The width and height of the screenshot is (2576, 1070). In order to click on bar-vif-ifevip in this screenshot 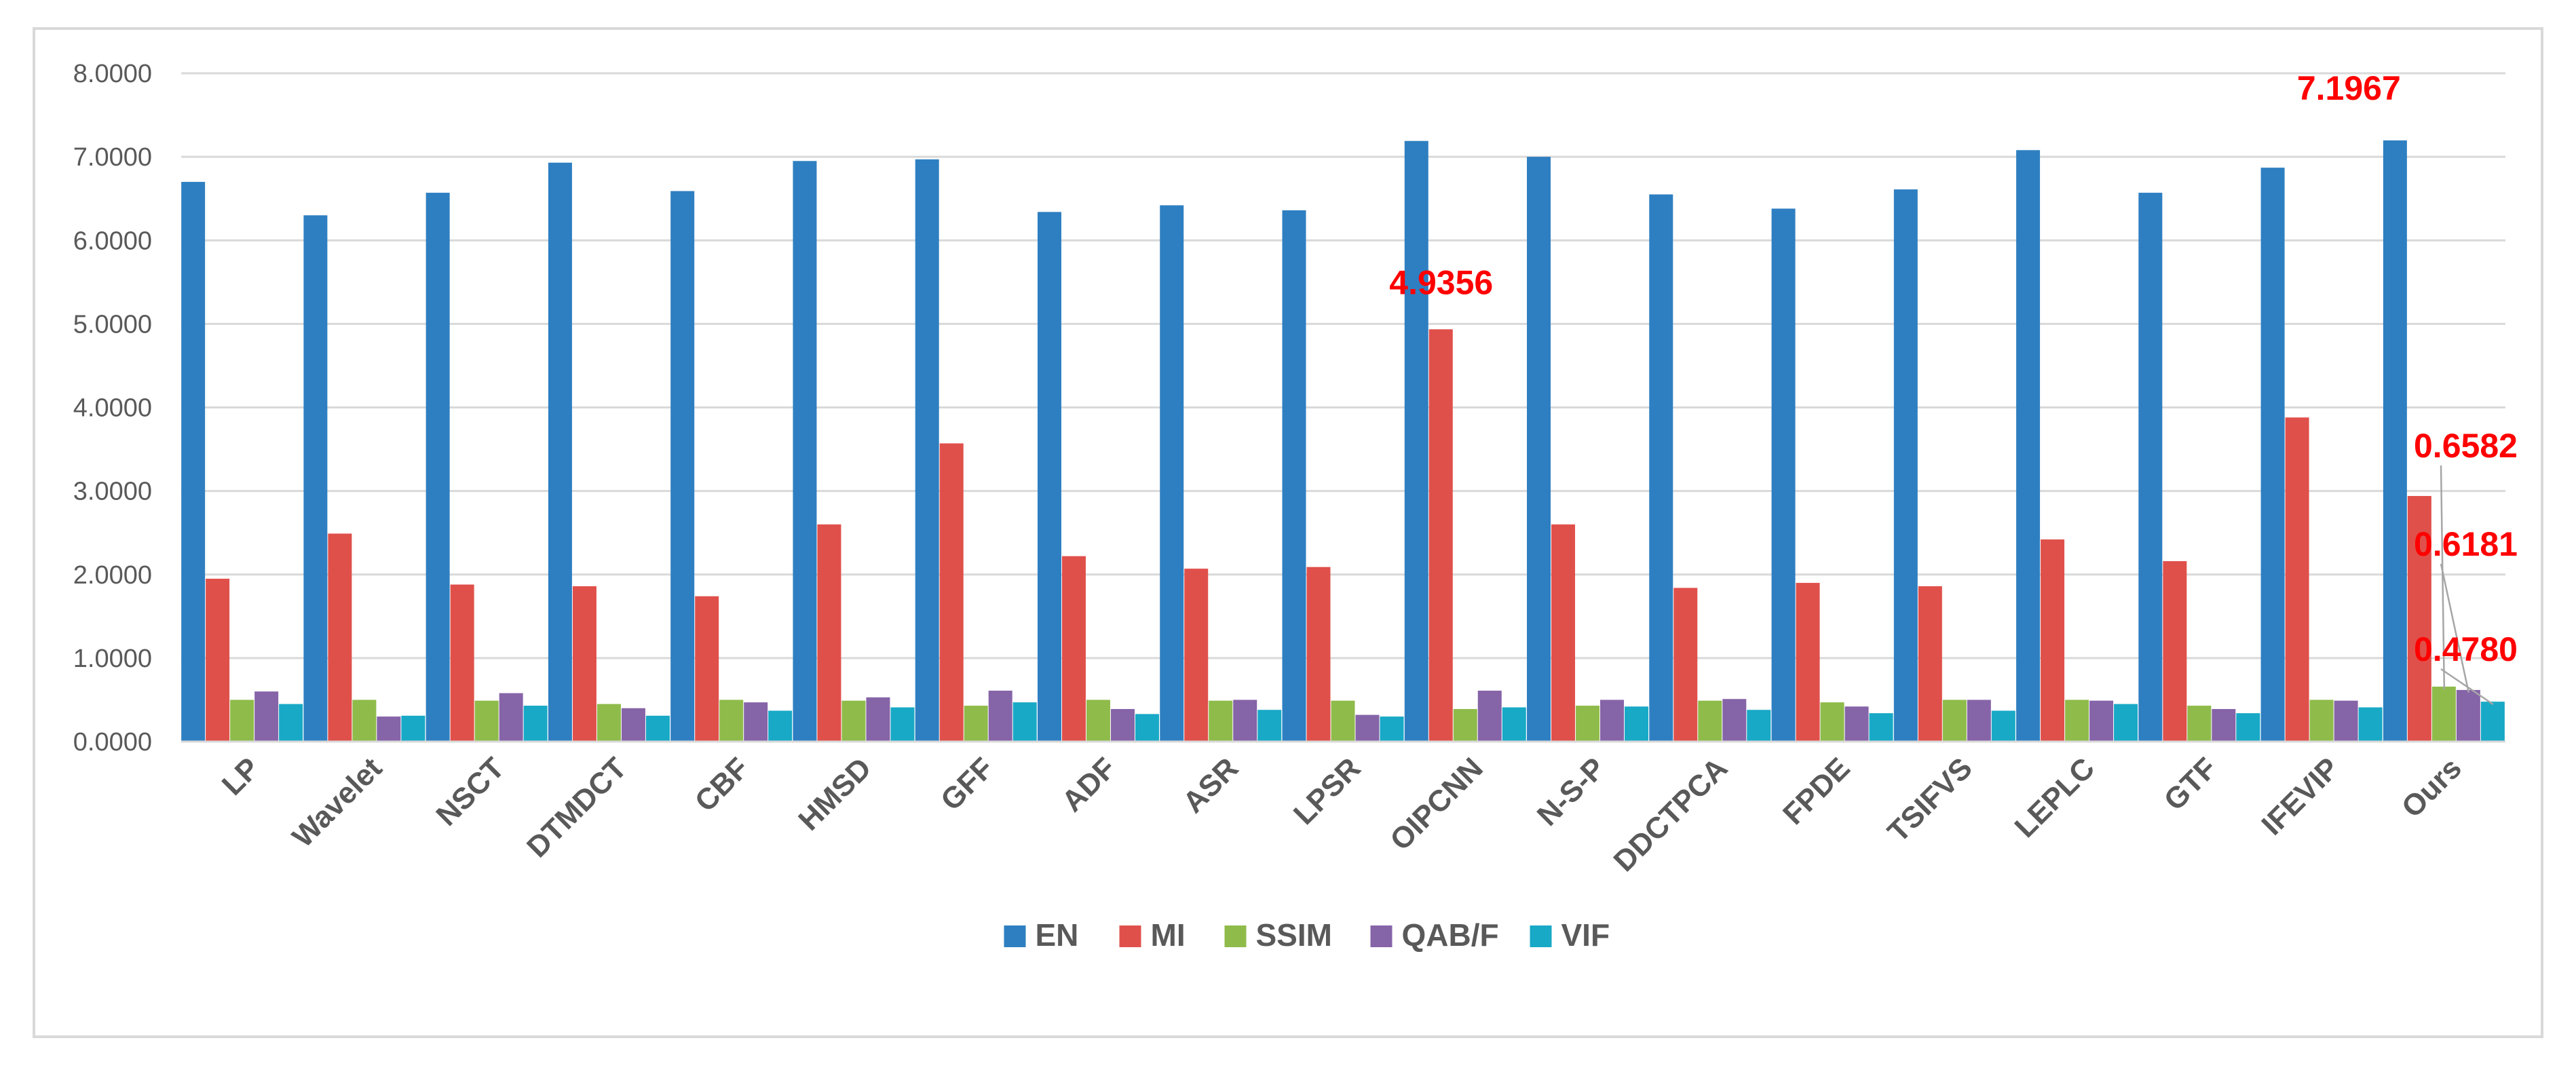, I will do `click(2370, 724)`.